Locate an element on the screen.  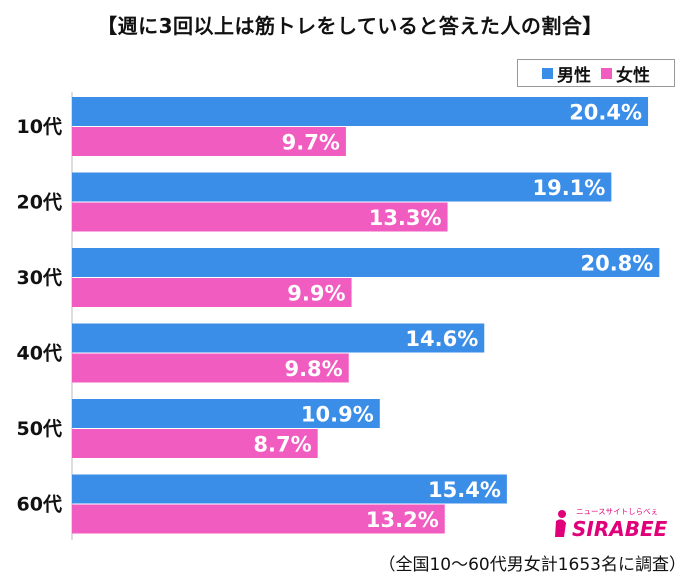
category-label: 50代 is located at coordinates (39, 429).